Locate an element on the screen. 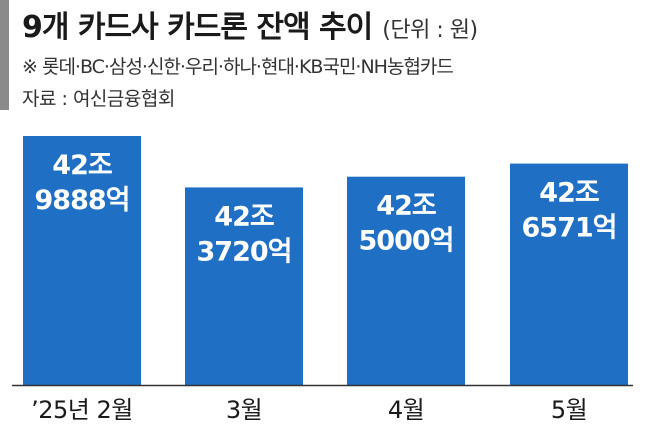 Image resolution: width=650 pixels, height=430 pixels. x-tick-label-4: 5월 is located at coordinates (569, 410).